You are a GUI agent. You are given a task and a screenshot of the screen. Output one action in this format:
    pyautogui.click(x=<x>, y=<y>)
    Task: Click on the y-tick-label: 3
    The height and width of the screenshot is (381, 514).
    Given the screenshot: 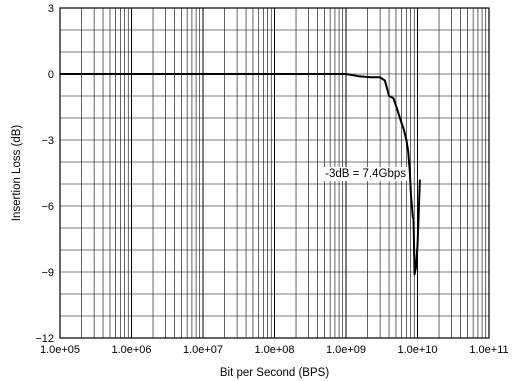 What is the action you would take?
    pyautogui.click(x=51, y=9)
    